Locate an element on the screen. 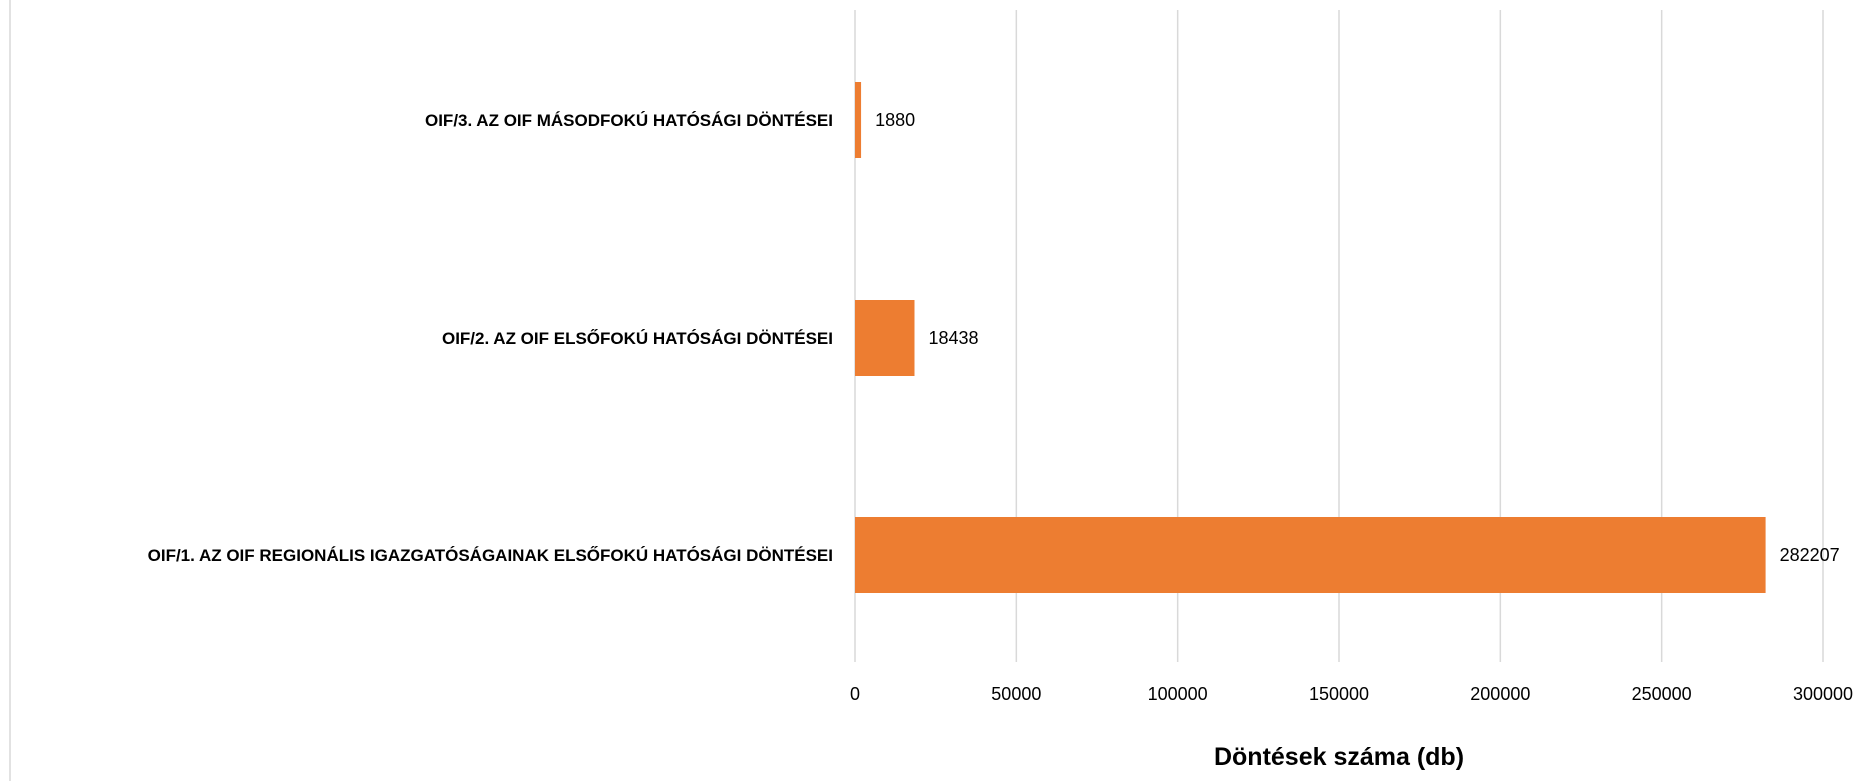  data-label: 18438 is located at coordinates (953, 338).